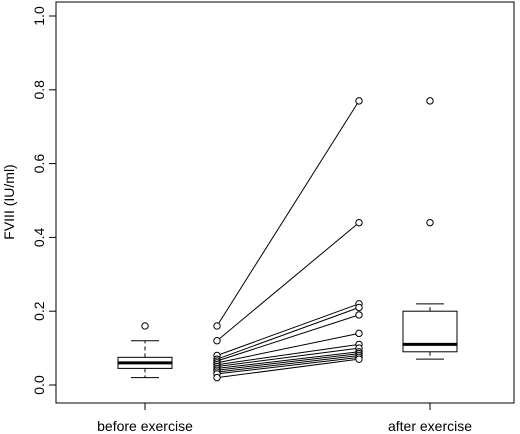 The height and width of the screenshot is (434, 520). Describe the element at coordinates (39, 90) in the screenshot. I see `y-tick-label: 0.8` at that location.